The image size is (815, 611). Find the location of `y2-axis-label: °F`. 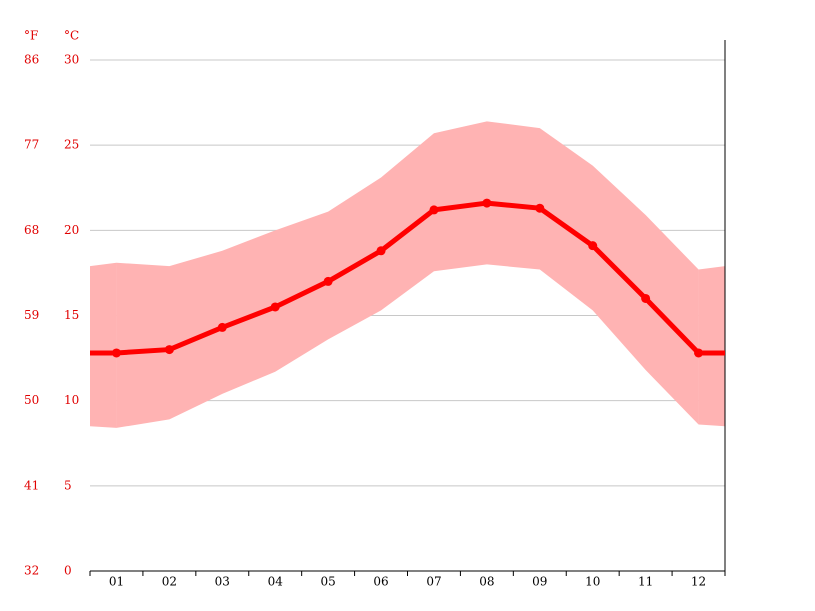

y2-axis-label: °F is located at coordinates (31, 36).